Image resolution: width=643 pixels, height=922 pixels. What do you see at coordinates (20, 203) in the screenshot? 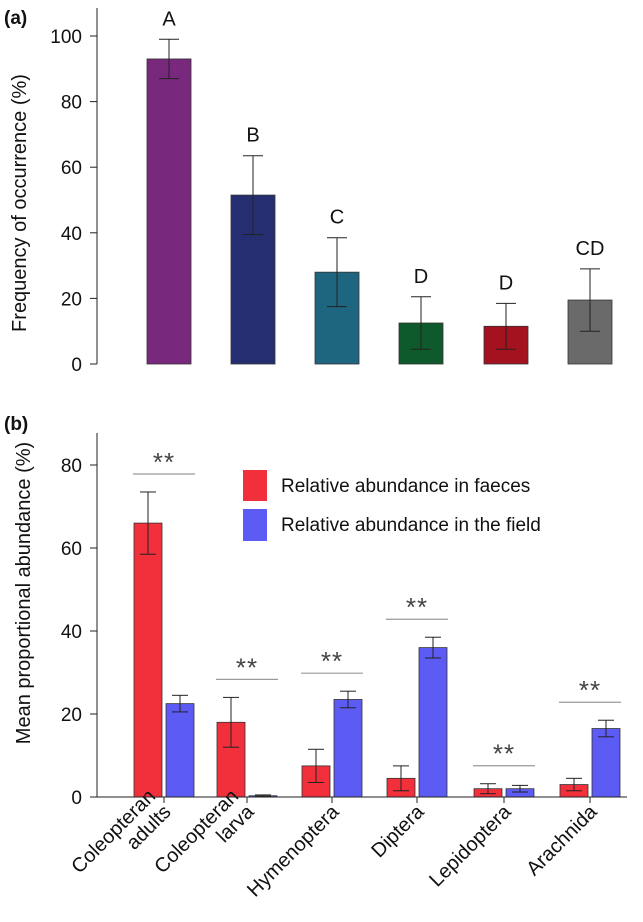
I see `panel-a-y-axis-title: Frequency of occurrence (%)` at bounding box center [20, 203].